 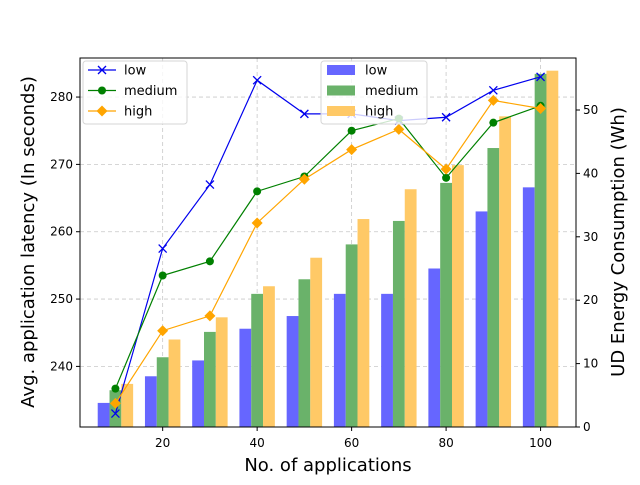 I want to click on legend-marker-medium, so click(x=102, y=90).